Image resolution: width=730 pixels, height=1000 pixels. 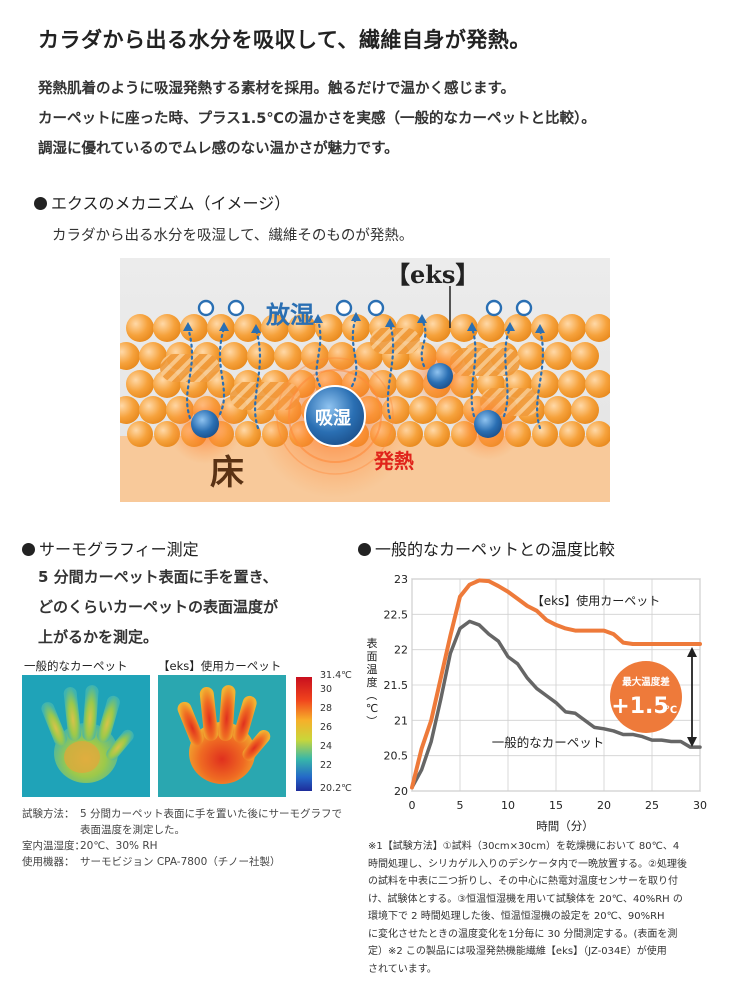 I want to click on y-label-char: 表, so click(x=372, y=643).